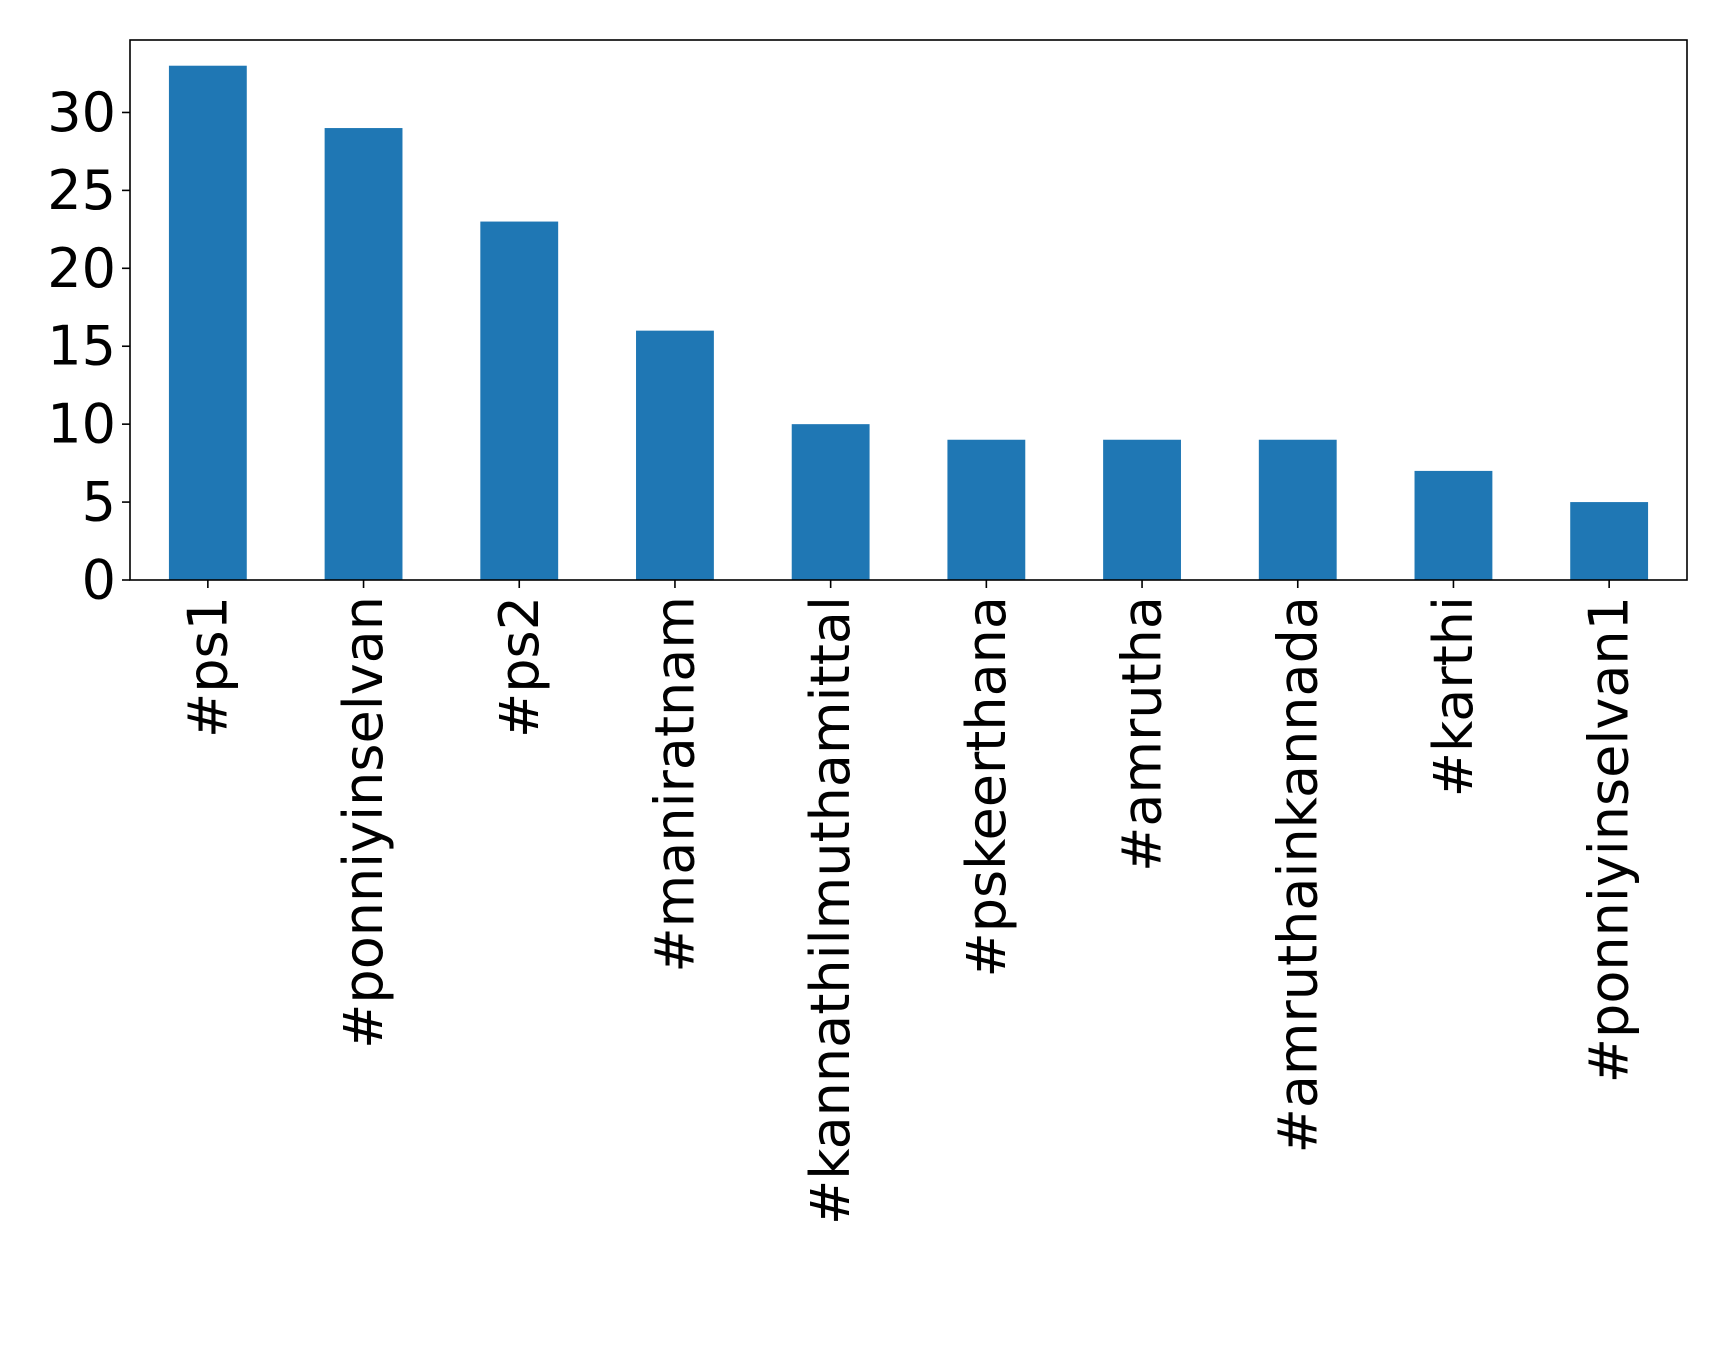 The width and height of the screenshot is (1719, 1359). I want to click on x-tick-label-7: #amruthainkannada, so click(1297, 874).